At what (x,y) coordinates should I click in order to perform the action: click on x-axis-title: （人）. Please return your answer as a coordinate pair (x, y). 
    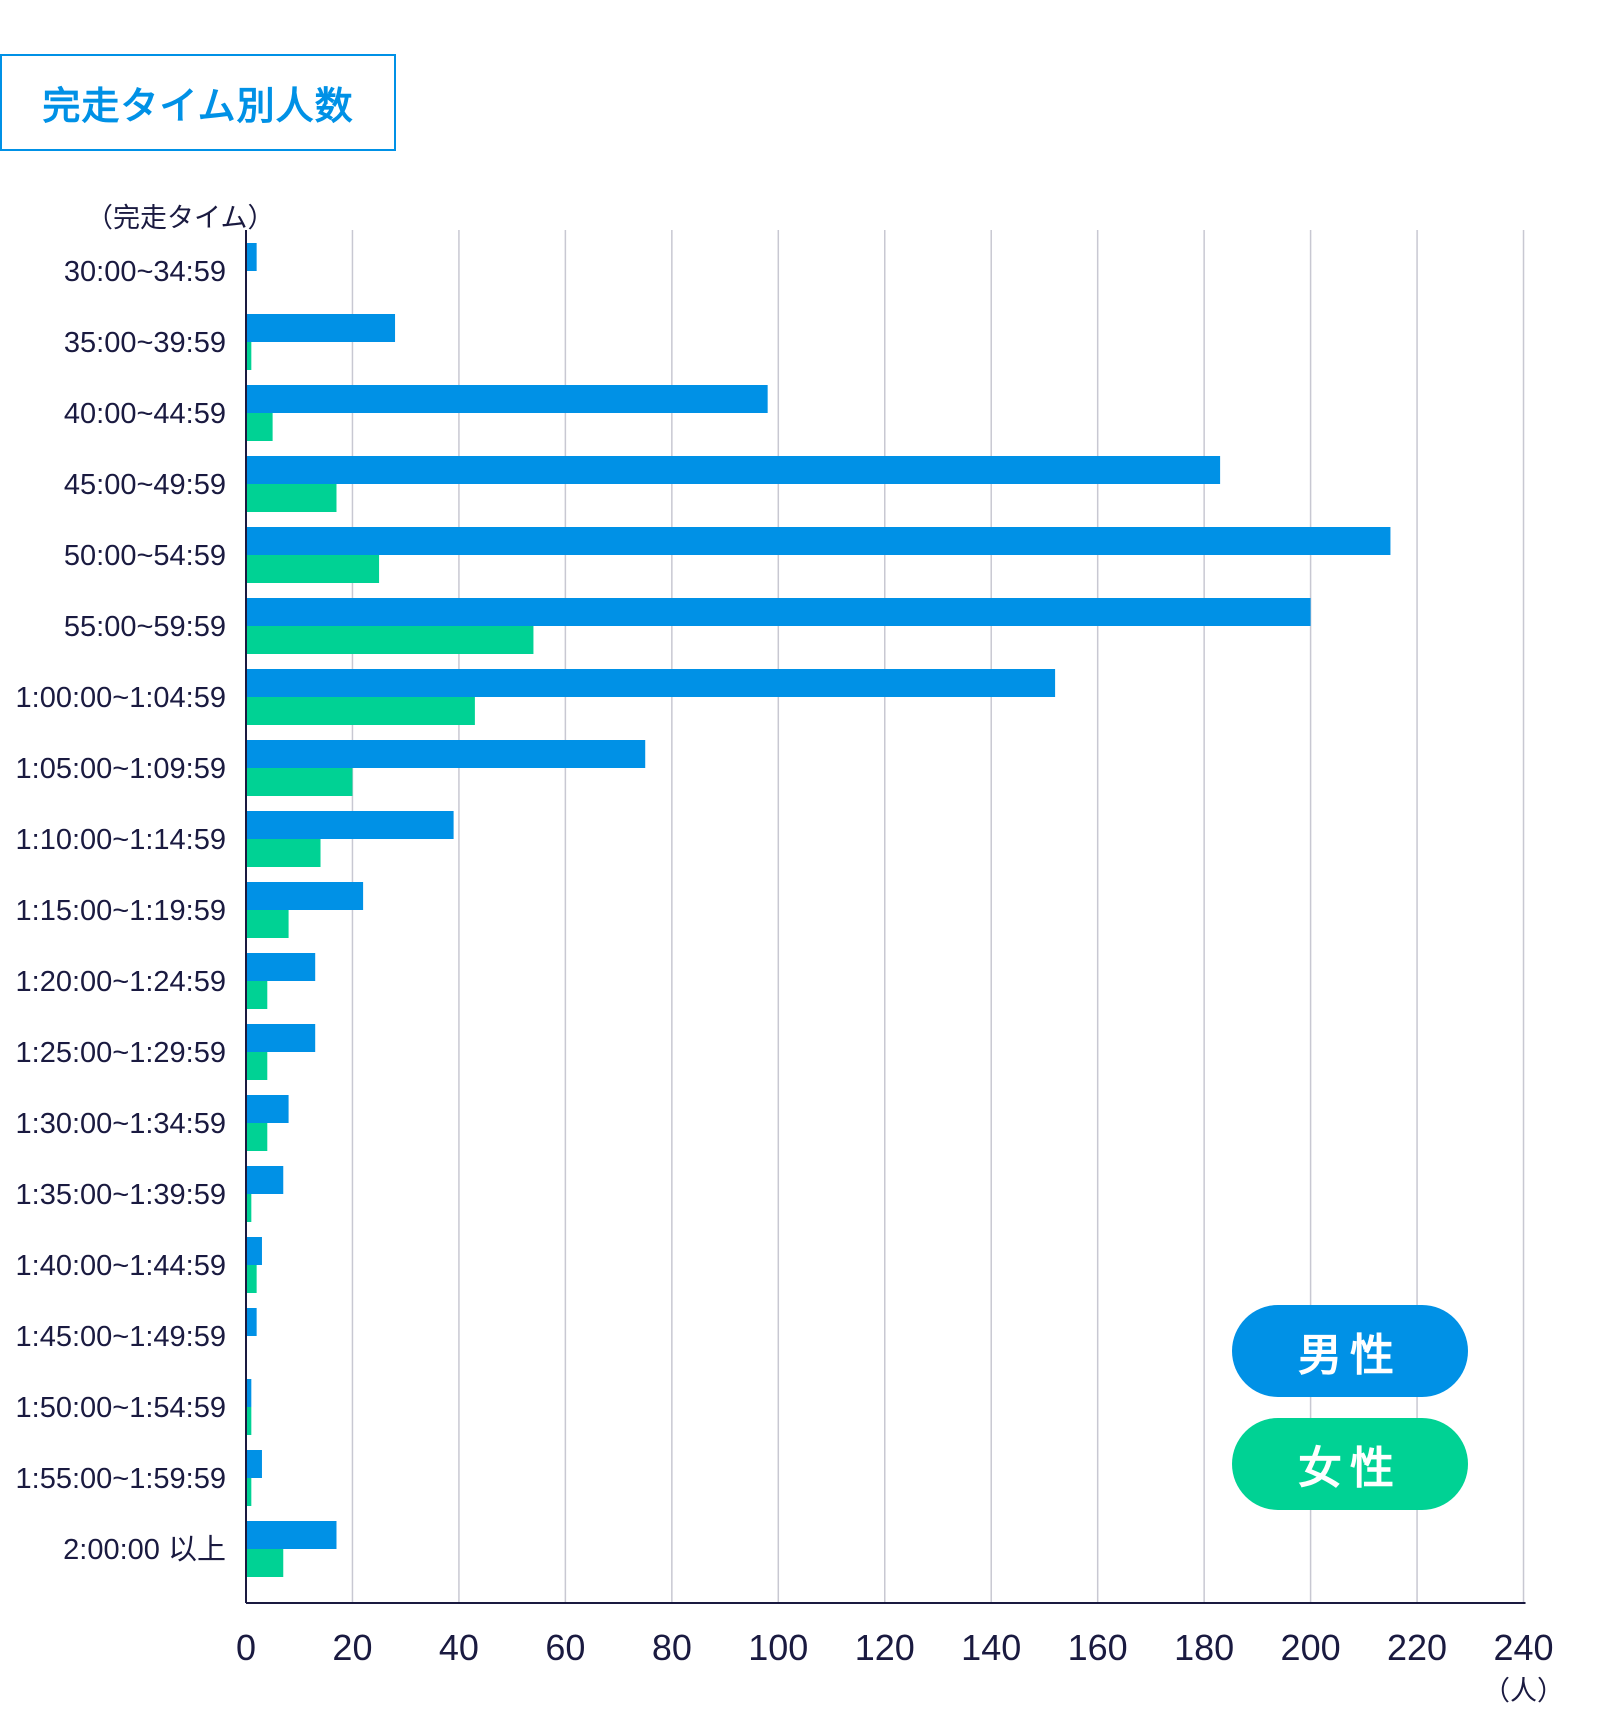
    Looking at the image, I should click on (1523, 1691).